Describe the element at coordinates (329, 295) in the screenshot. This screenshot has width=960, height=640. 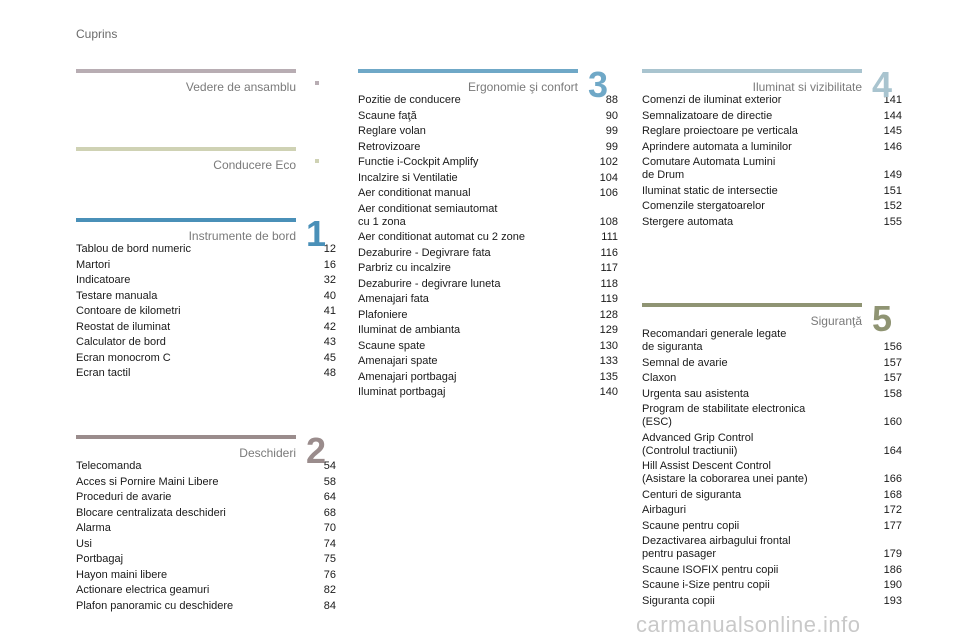
I see `toc-entry-page: 40` at that location.